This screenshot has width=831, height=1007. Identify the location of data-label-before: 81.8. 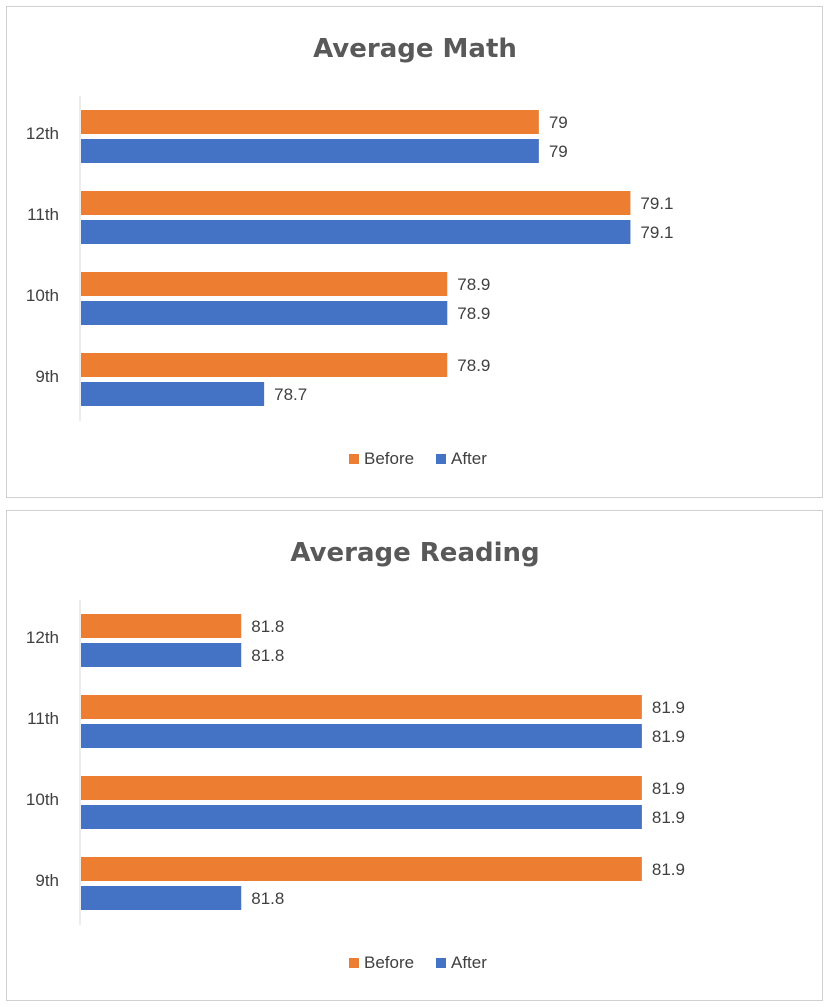
(267, 626).